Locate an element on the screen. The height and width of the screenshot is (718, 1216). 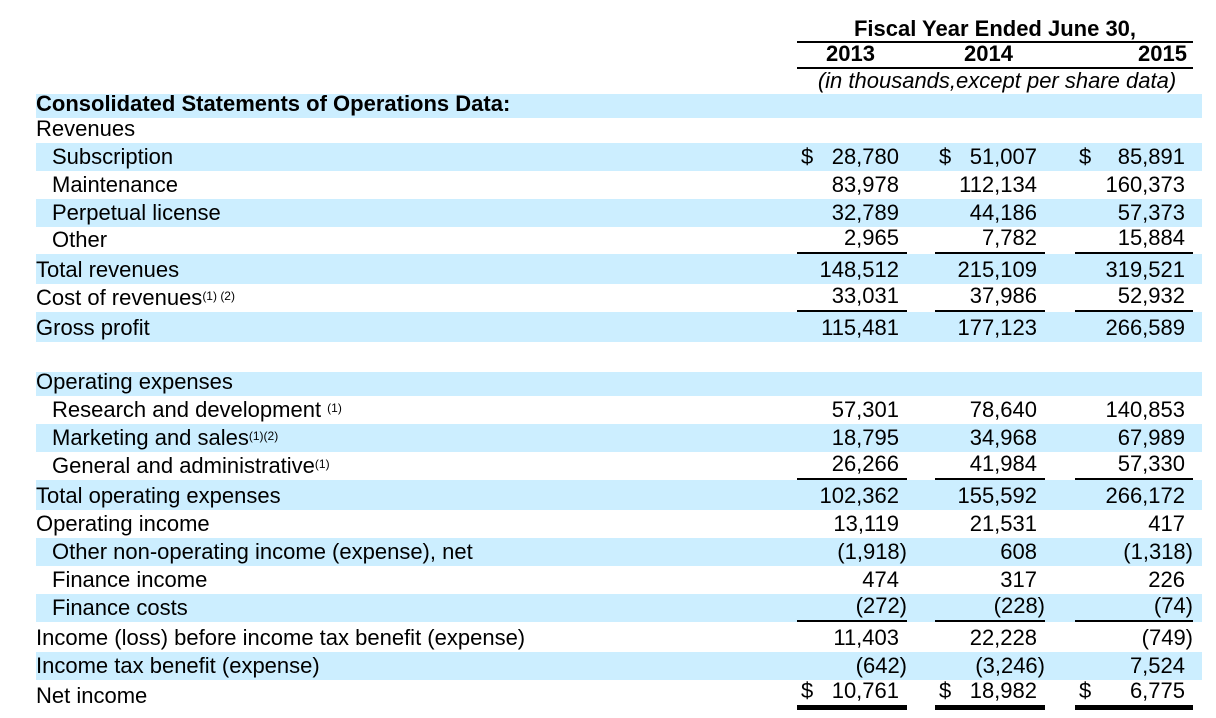
row-label-text: Other is located at coordinates (80, 239).